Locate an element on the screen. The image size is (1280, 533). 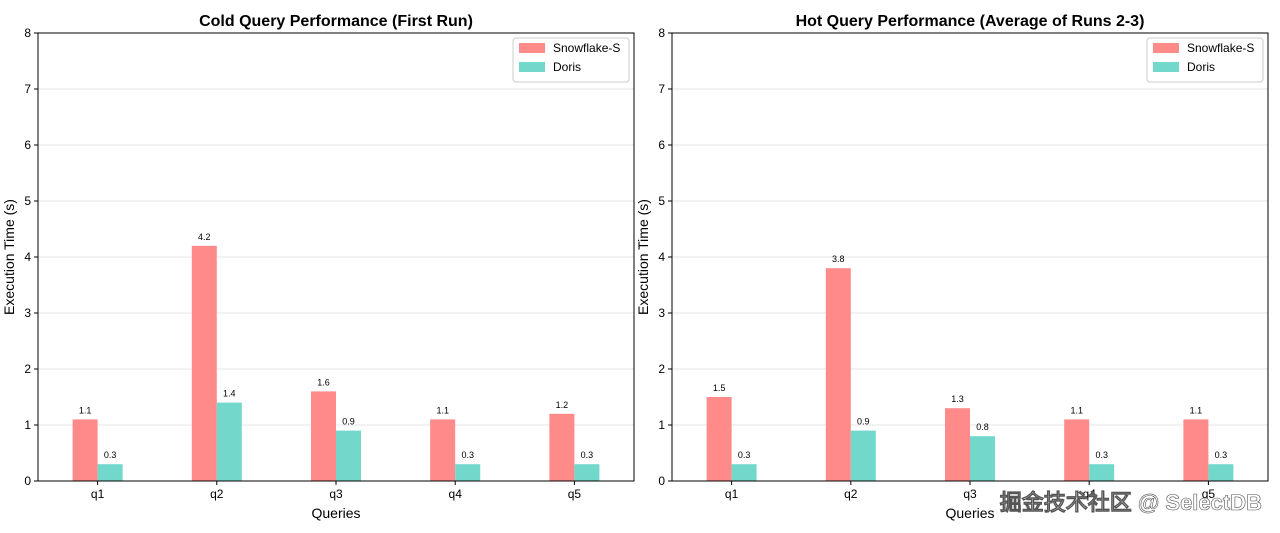
bar-value-label: 1.5 is located at coordinates (719, 388).